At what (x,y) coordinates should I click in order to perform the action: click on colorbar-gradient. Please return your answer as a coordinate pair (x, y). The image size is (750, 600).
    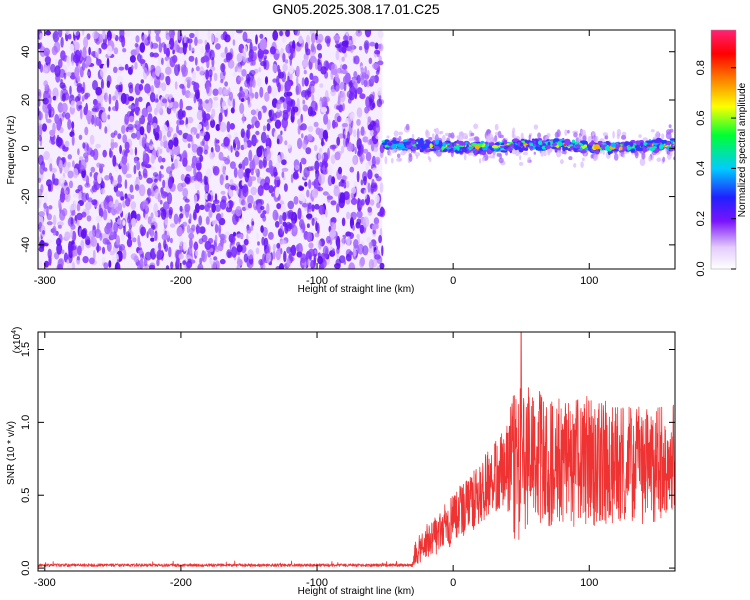
    Looking at the image, I should click on (723, 149).